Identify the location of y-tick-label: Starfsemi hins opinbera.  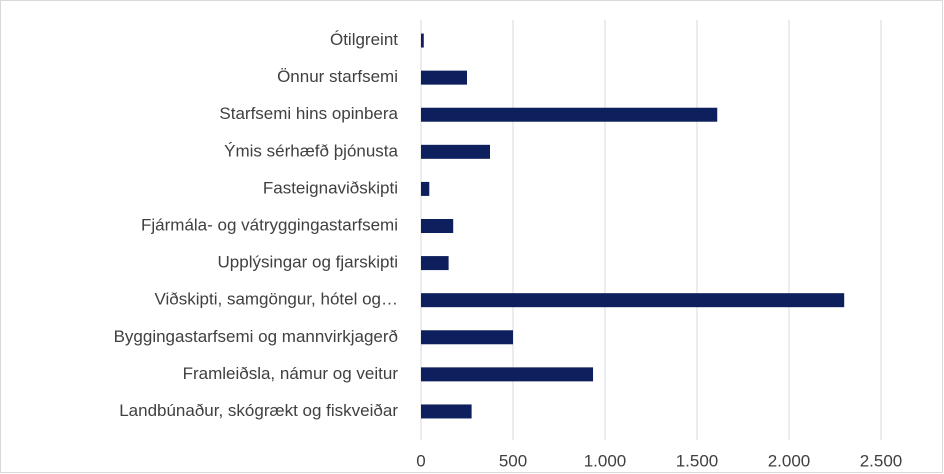
(308, 113).